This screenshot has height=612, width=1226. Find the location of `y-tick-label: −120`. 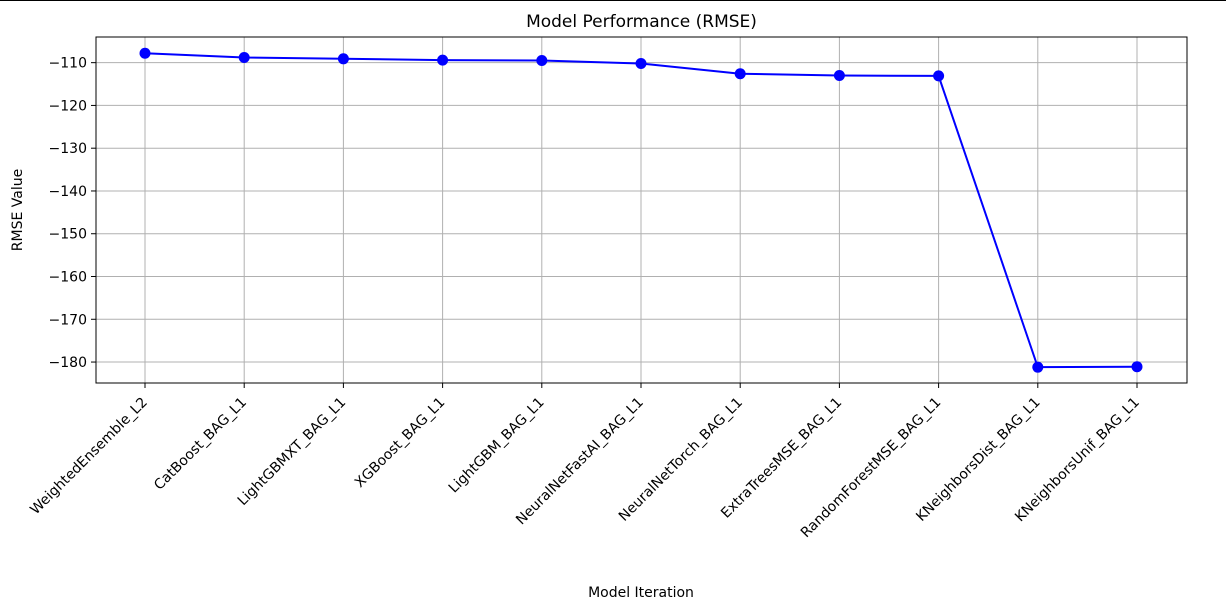

y-tick-label: −120 is located at coordinates (68, 106).